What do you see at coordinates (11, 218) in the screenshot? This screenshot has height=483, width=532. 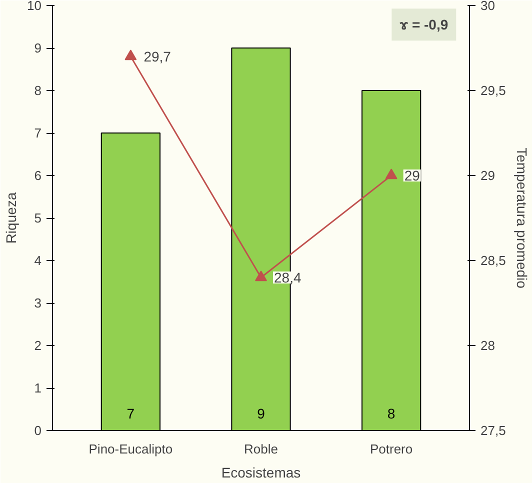 I see `y-axis-title: Riqueza` at bounding box center [11, 218].